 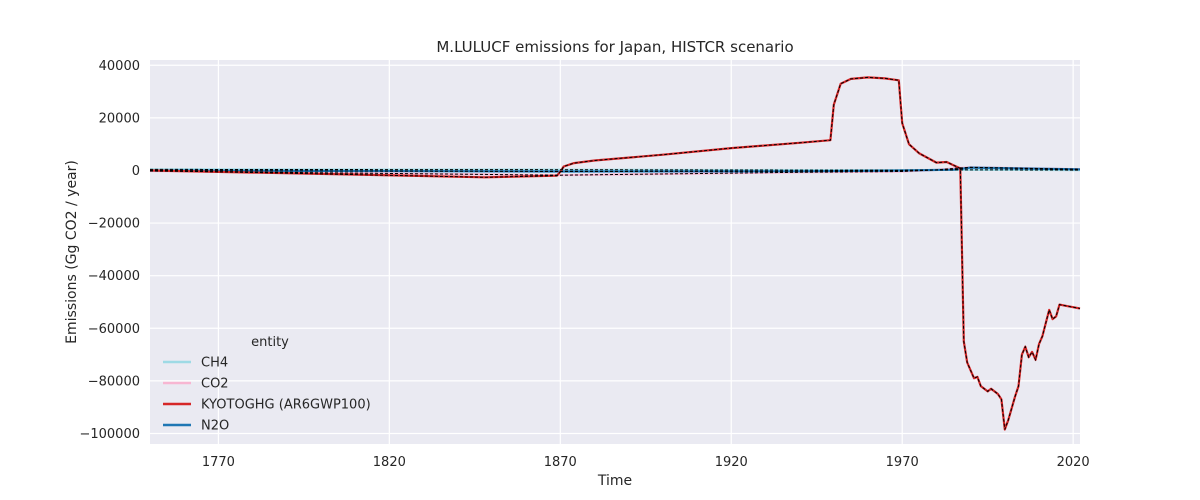 I want to click on x-tick-label: 1820, so click(x=389, y=462).